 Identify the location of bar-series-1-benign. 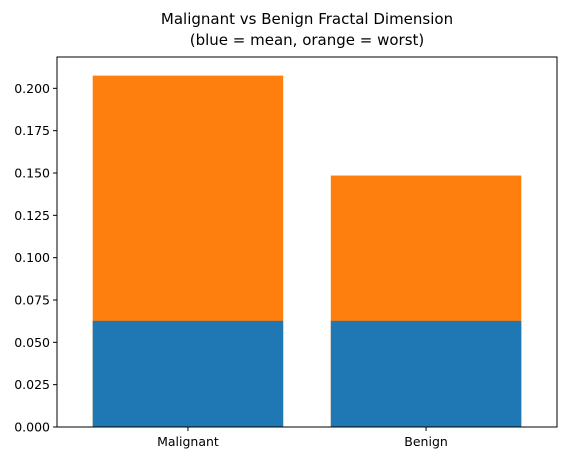
(426, 373).